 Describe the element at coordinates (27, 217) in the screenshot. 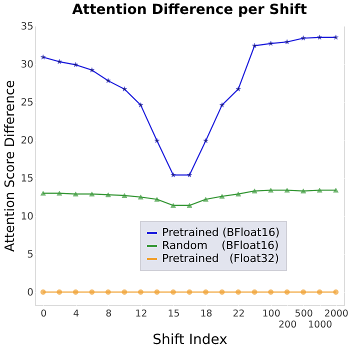

I see `y-tick-label: 10` at that location.